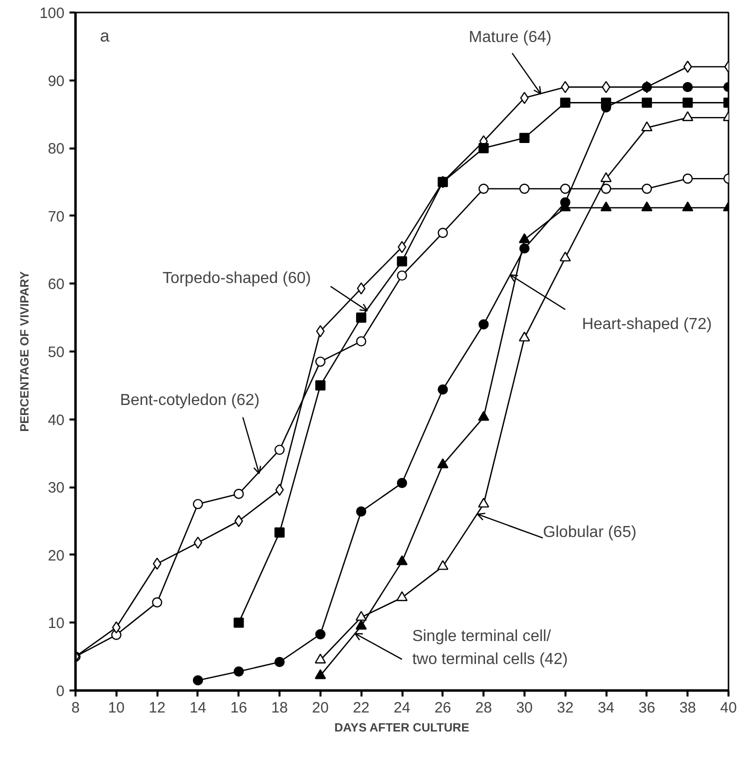 The image size is (747, 760). I want to click on x-tick-label: 16, so click(239, 708).